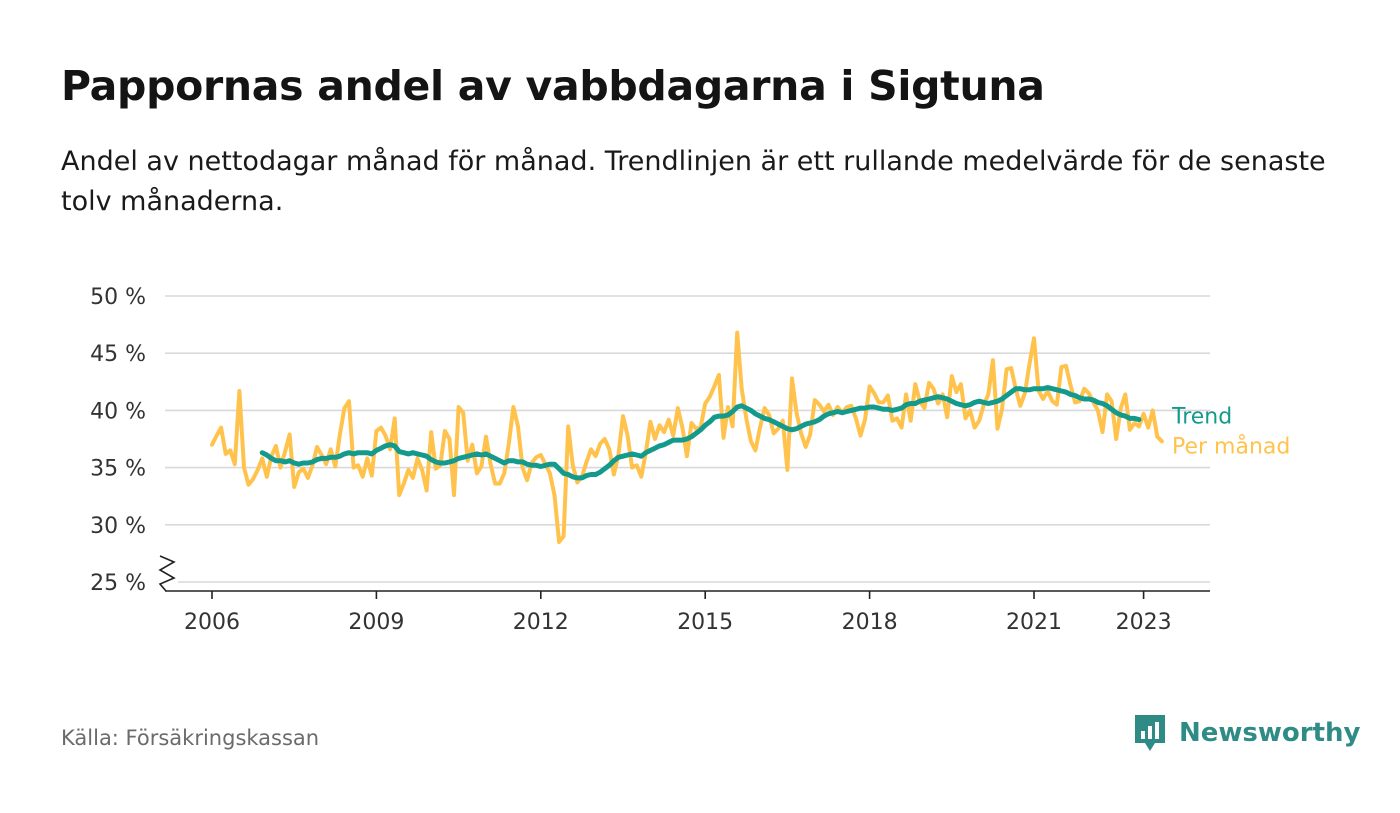  Describe the element at coordinates (700, 433) in the screenshot. I see `trend-series-line` at that location.